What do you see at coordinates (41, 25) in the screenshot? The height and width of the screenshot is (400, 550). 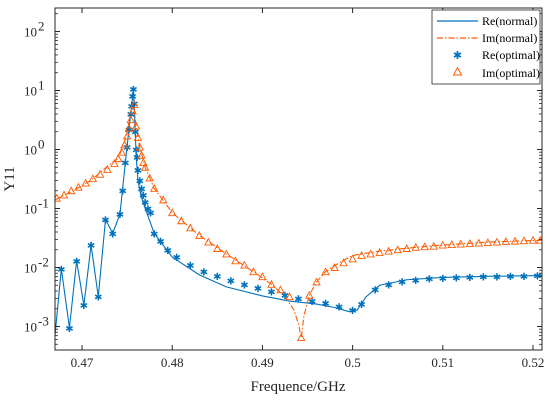 I see `y-tick-exponent: 2` at bounding box center [41, 25].